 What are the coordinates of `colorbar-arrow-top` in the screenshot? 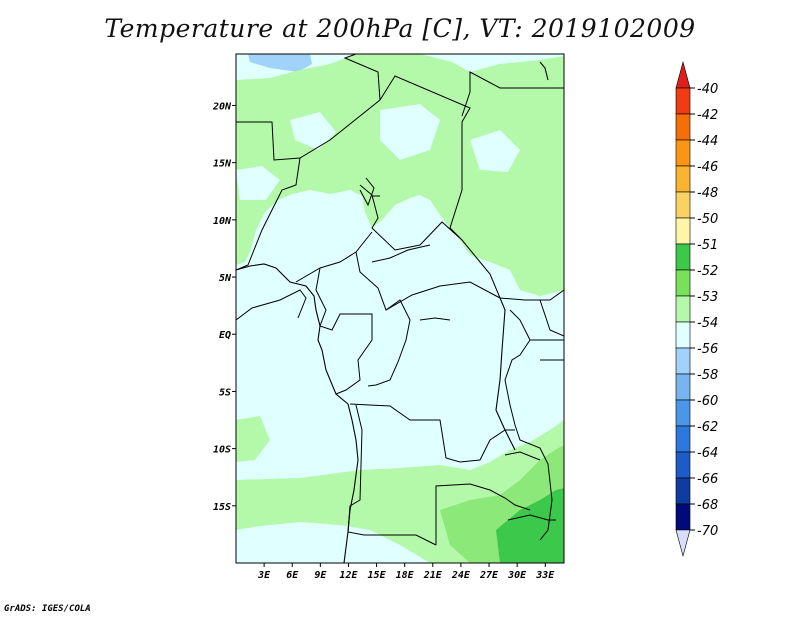 It's located at (683, 74).